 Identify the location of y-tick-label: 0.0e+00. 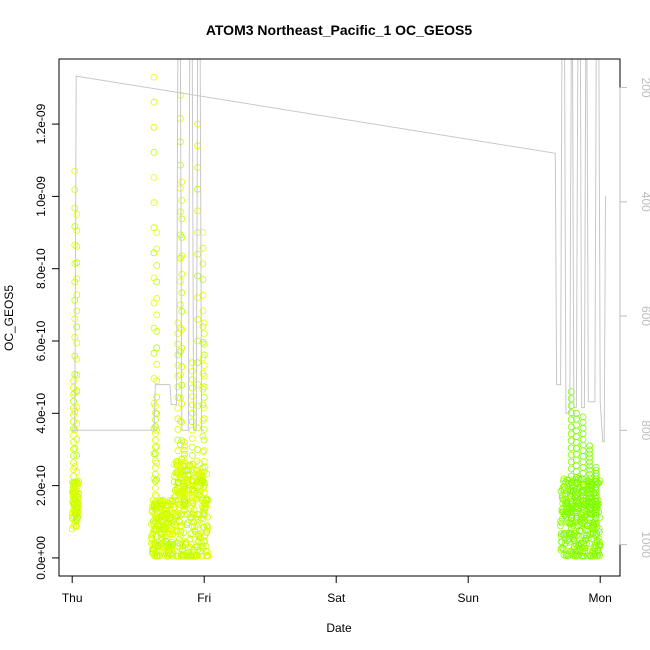
(41, 558).